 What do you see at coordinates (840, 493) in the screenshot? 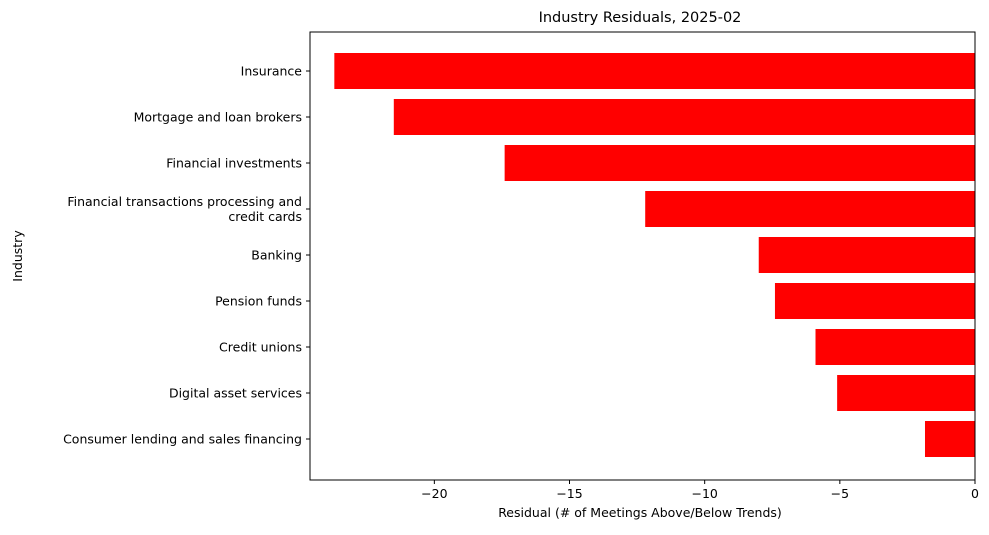
I see `x-tick-label: −5` at bounding box center [840, 493].